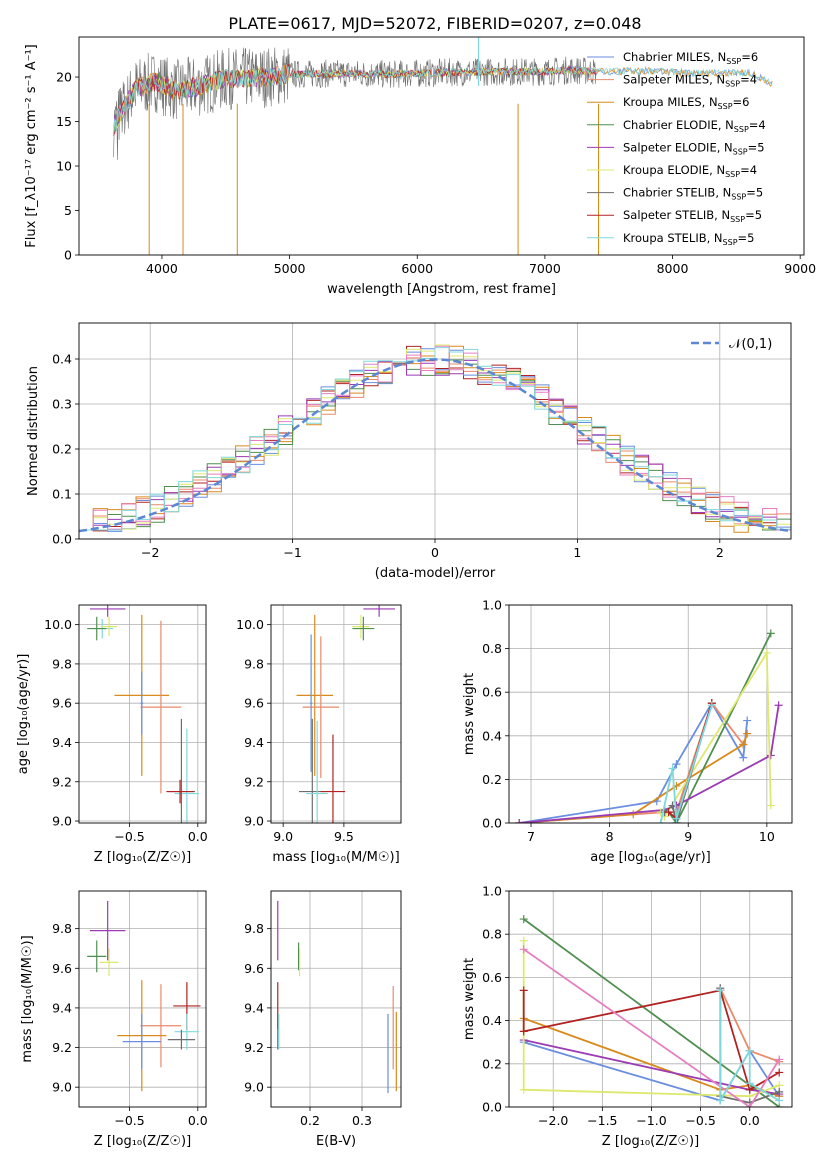  What do you see at coordinates (602, 1120) in the screenshot?
I see `x-tick-label: −1.5` at bounding box center [602, 1120].